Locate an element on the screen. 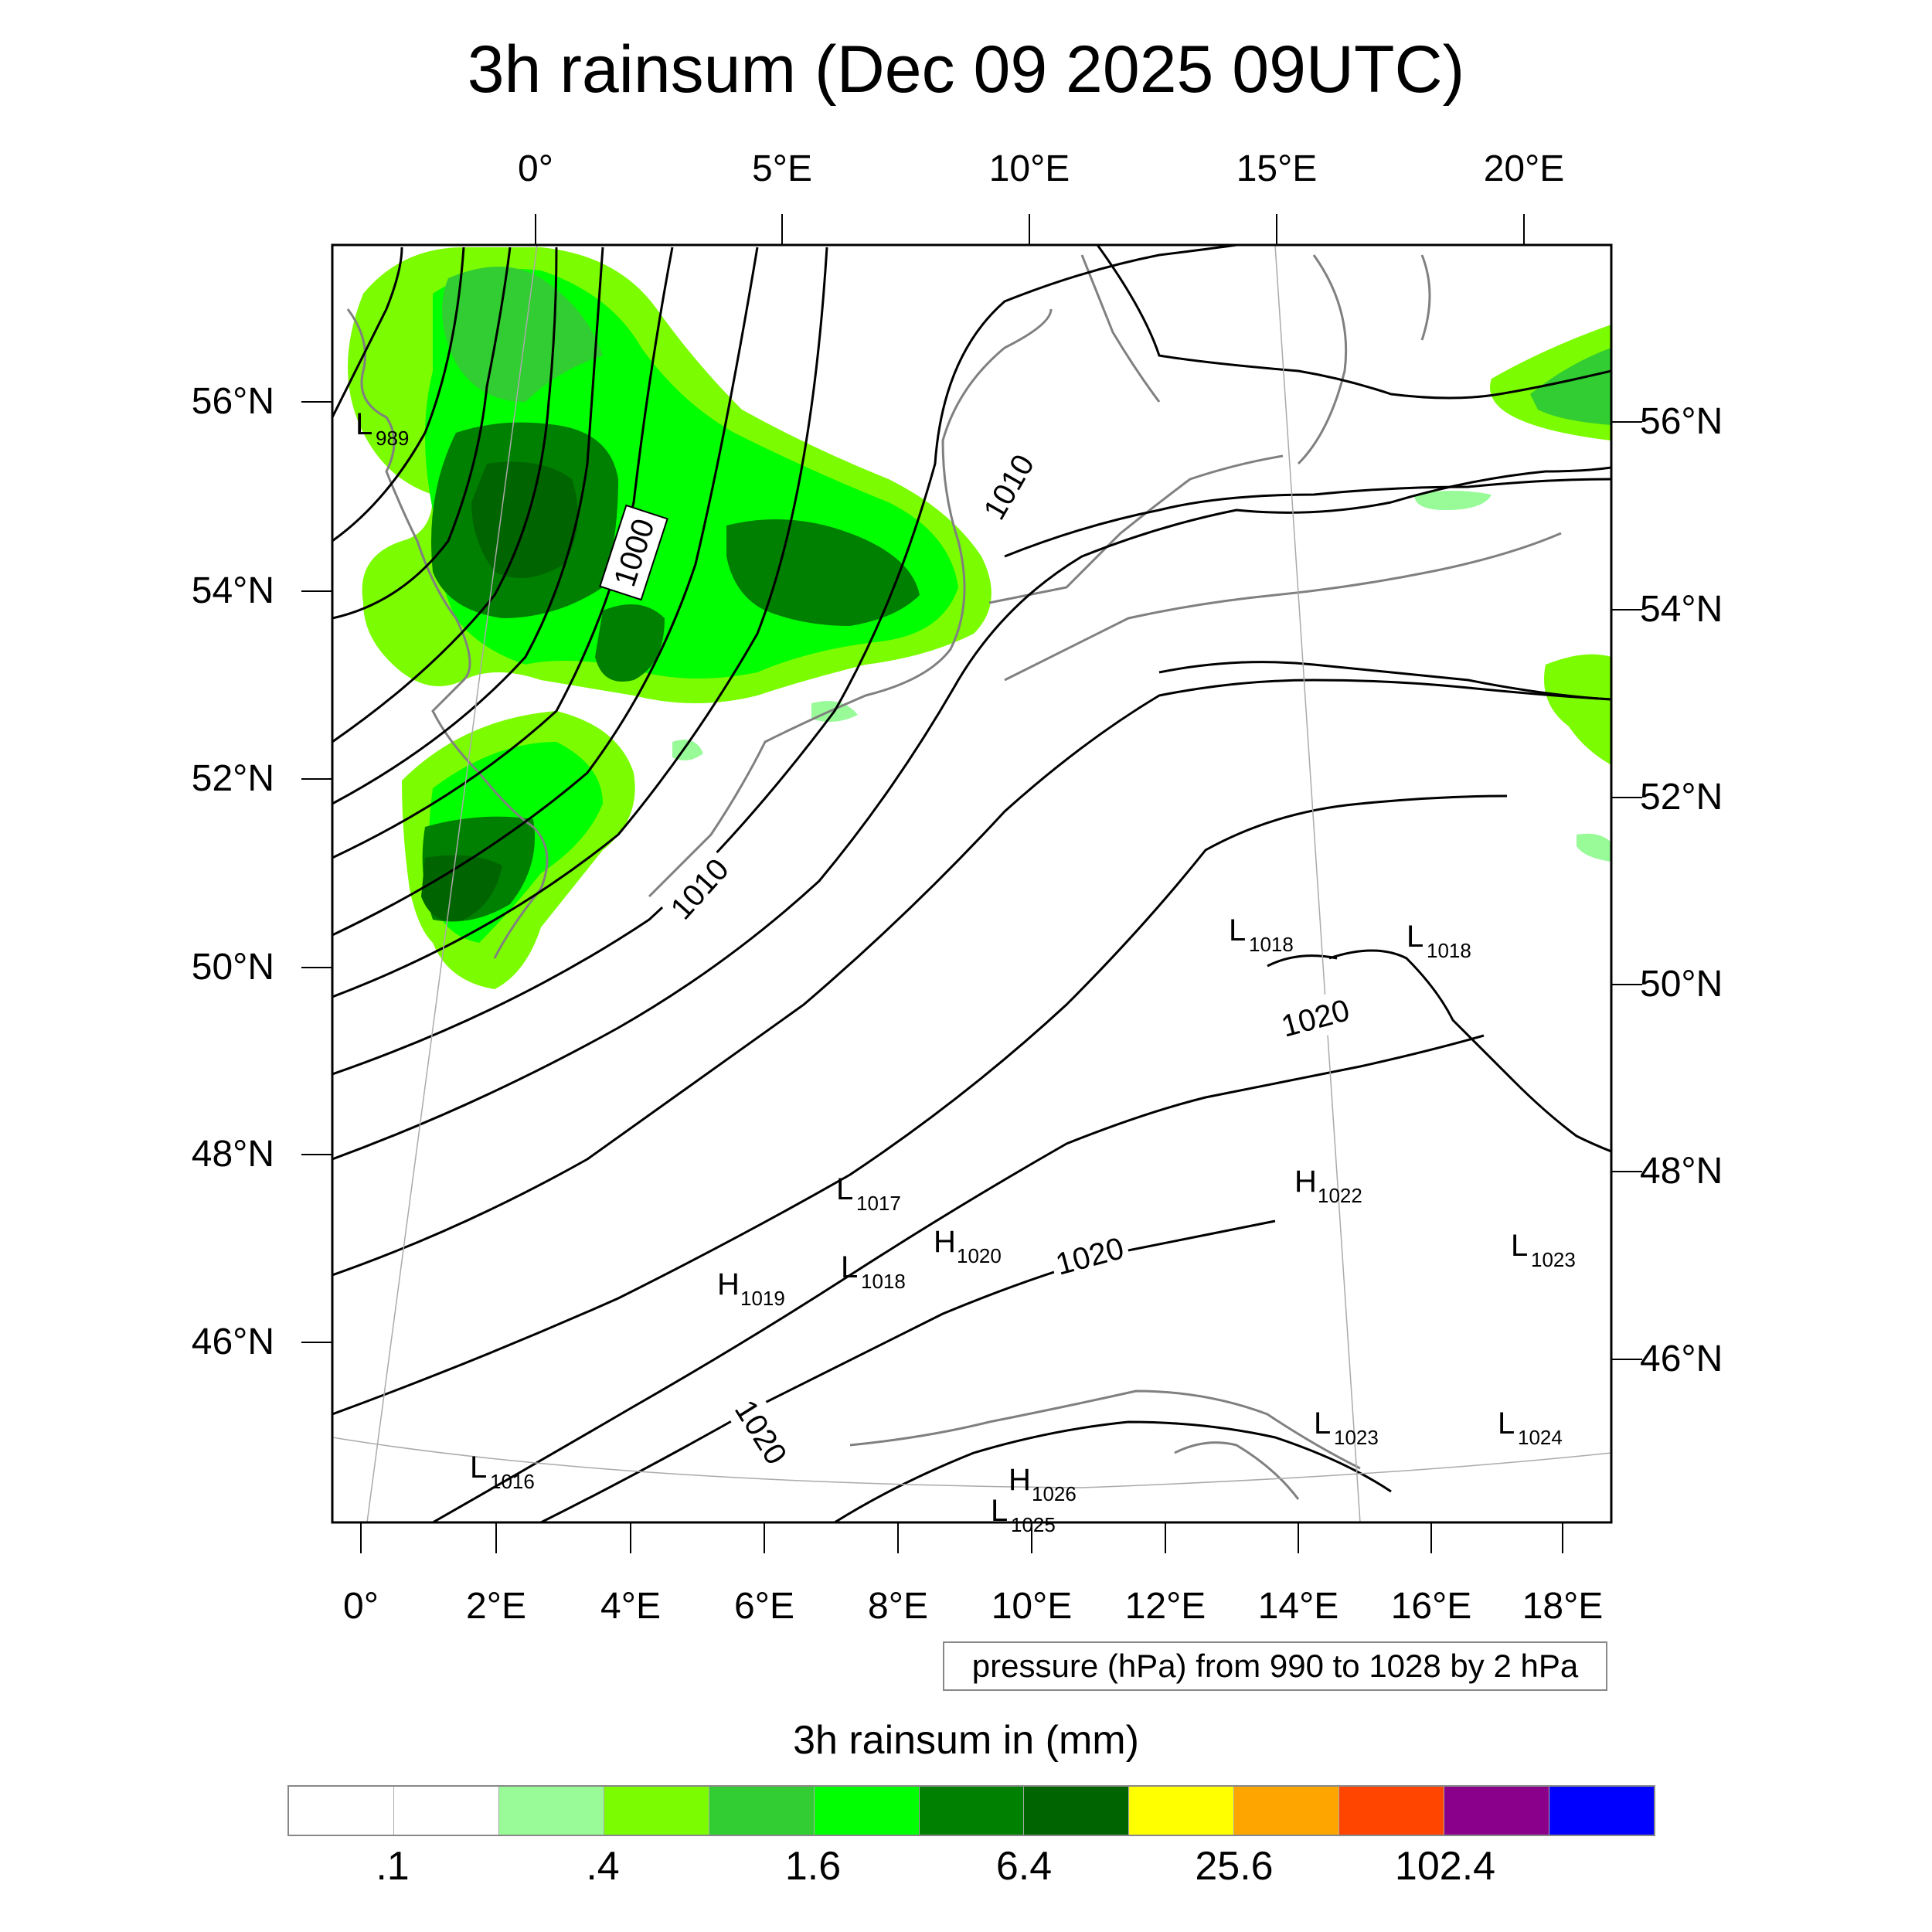 This screenshot has width=1932, height=1932. pressure-center-1020: H 1020 is located at coordinates (968, 1246).